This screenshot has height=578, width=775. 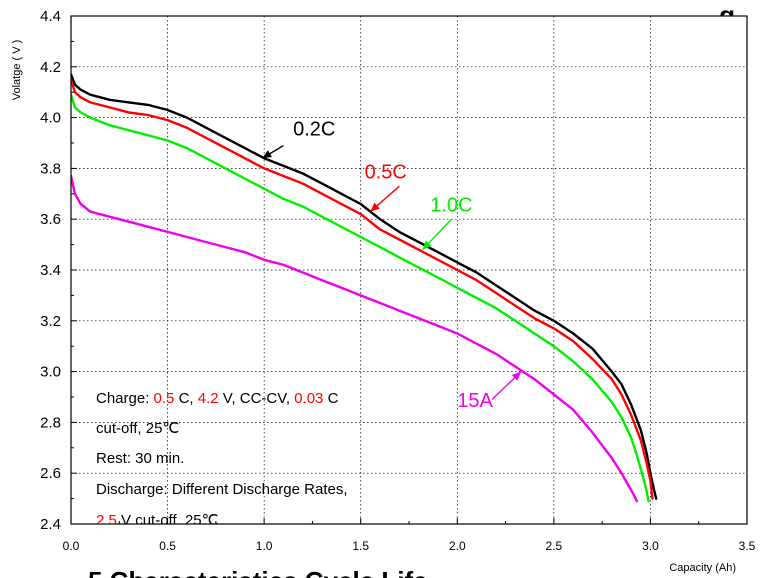 What do you see at coordinates (50, 524) in the screenshot?
I see `y-tick-label: 2.4` at bounding box center [50, 524].